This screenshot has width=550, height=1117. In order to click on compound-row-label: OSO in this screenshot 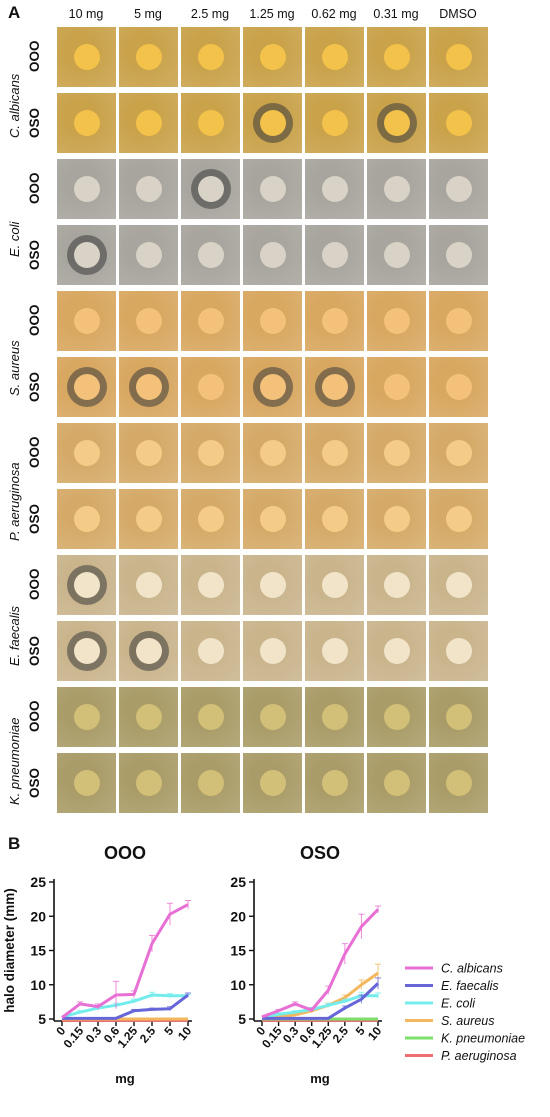, I will do `click(34, 386)`.